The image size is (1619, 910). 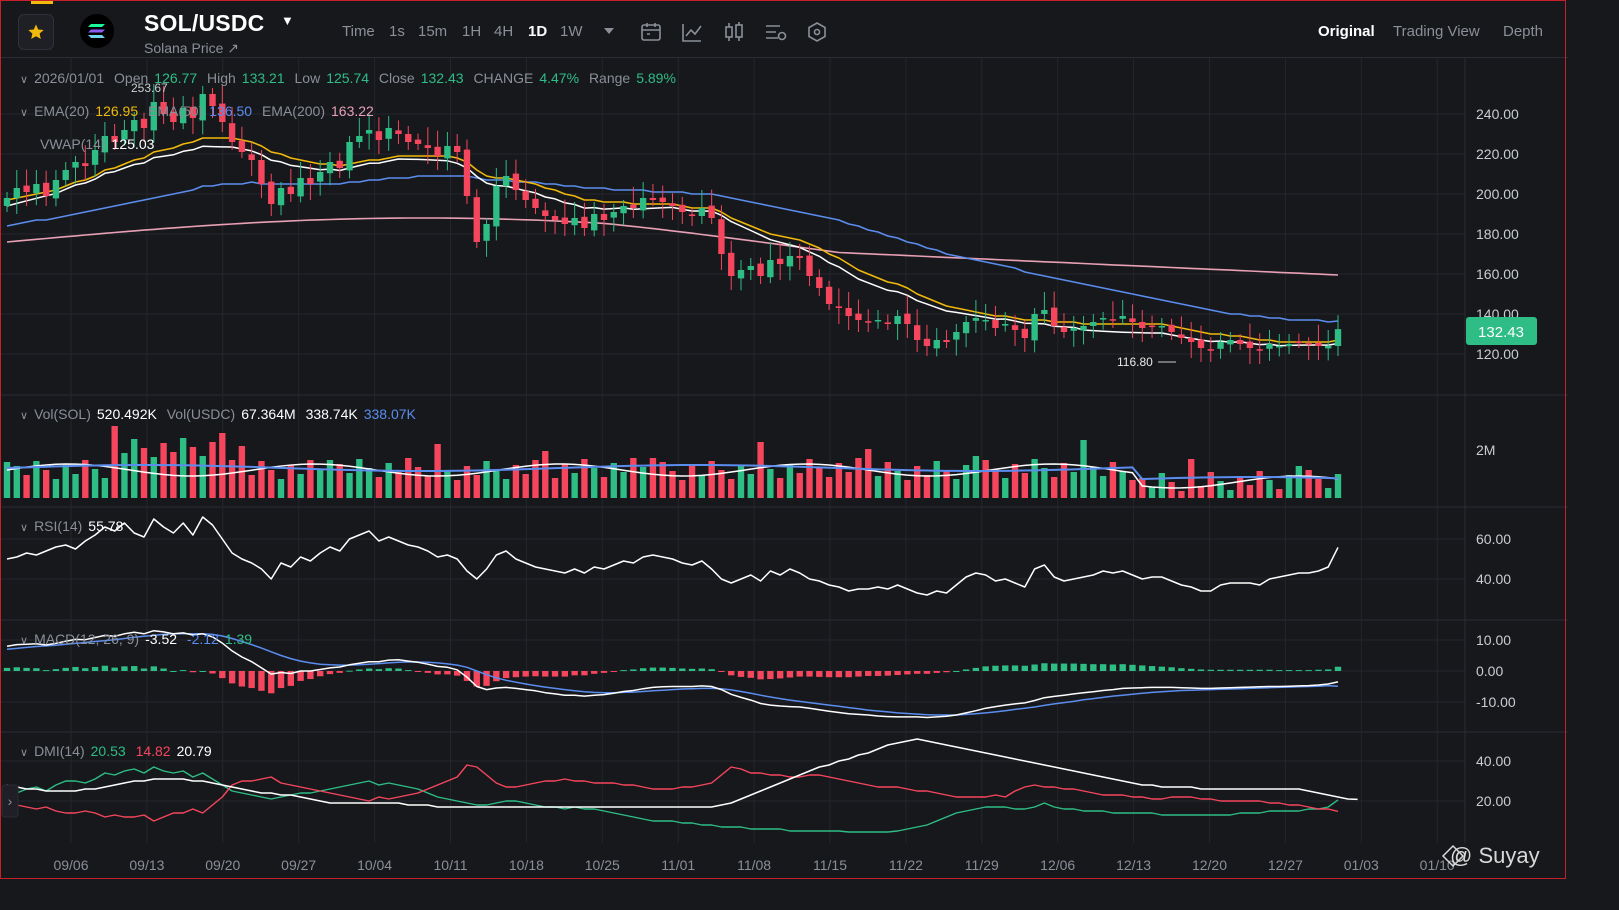 What do you see at coordinates (692, 32) in the screenshot?
I see `line-chart-icon` at bounding box center [692, 32].